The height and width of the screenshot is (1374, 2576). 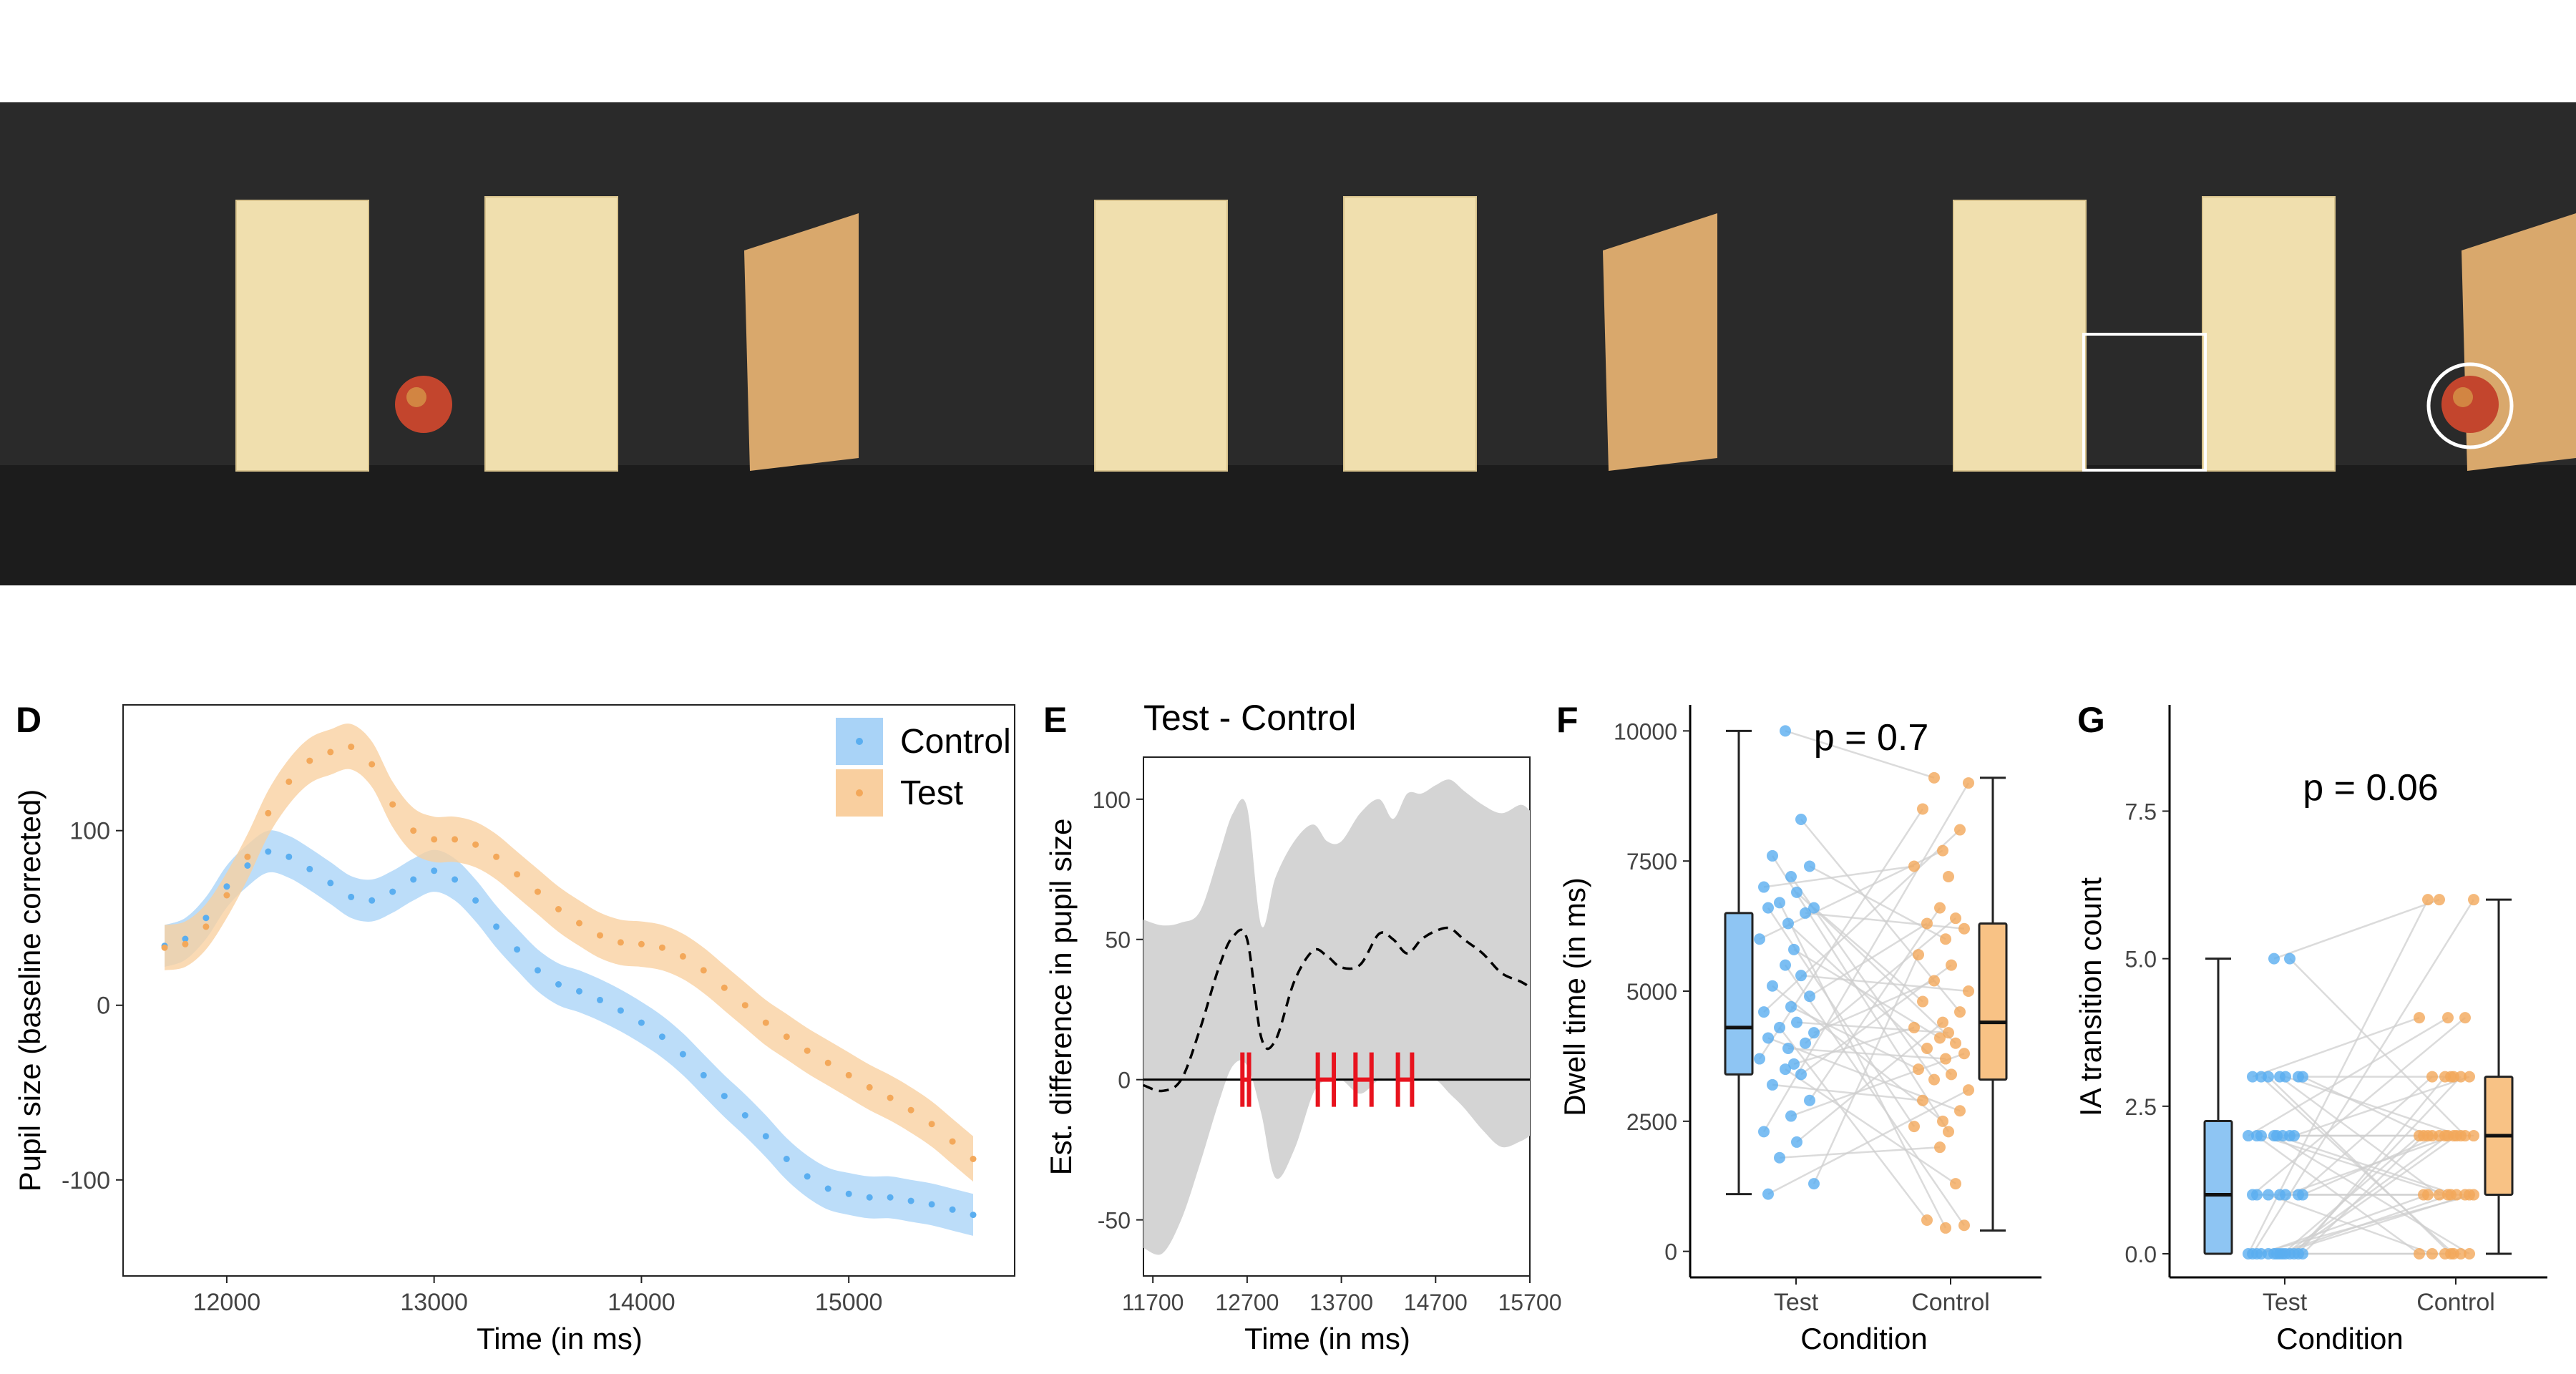 What do you see at coordinates (86, 1180) in the screenshot?
I see `panel-d-ytick-label: -100` at bounding box center [86, 1180].